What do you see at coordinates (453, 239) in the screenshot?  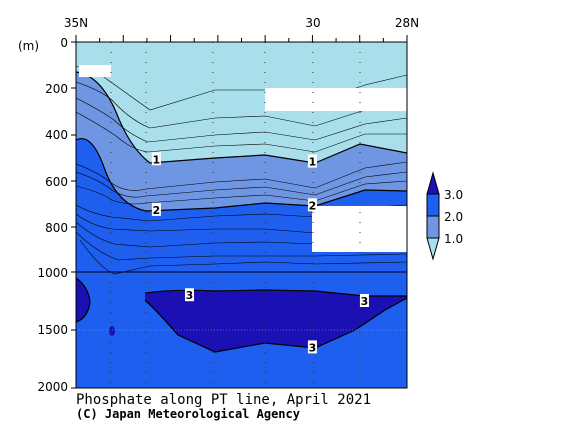 I see `legend-label-1: 1.0` at bounding box center [453, 239].